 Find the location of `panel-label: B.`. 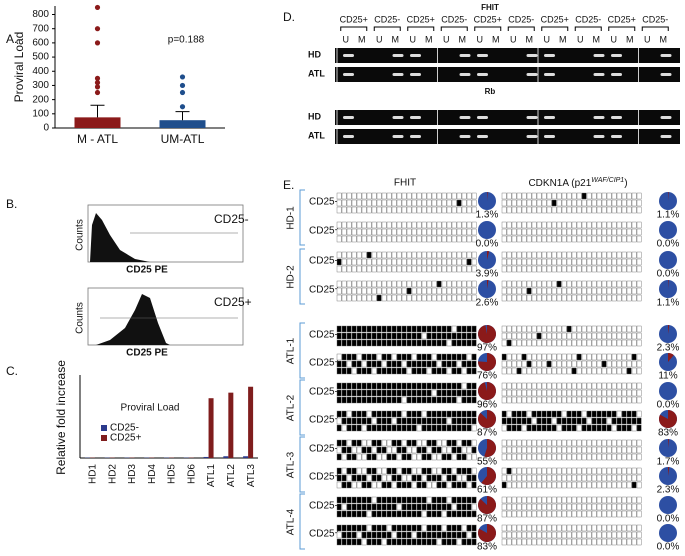

panel-label: B. is located at coordinates (11, 204).